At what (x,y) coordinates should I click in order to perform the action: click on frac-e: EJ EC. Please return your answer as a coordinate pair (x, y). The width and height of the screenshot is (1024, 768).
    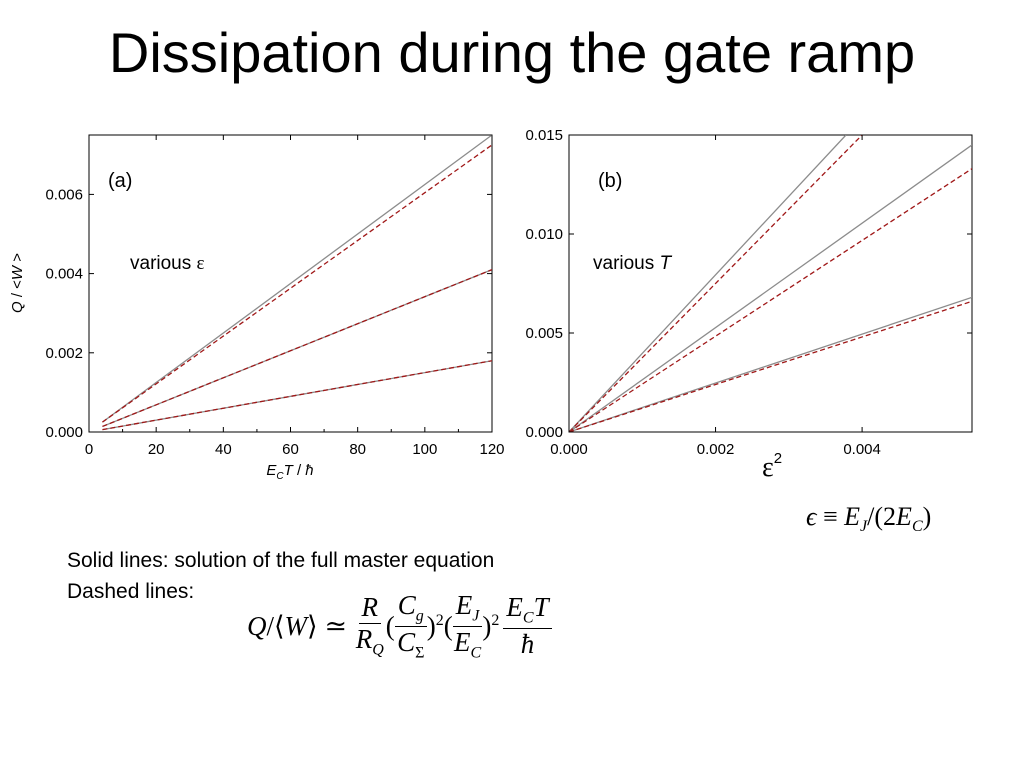
    Looking at the image, I should click on (467, 625).